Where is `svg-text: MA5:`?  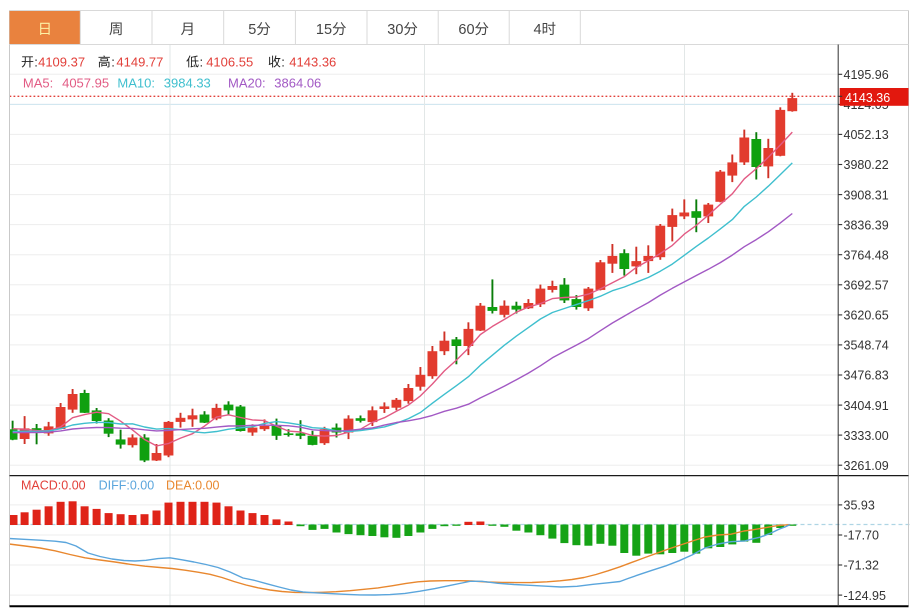
svg-text: MA5: is located at coordinates (38, 82).